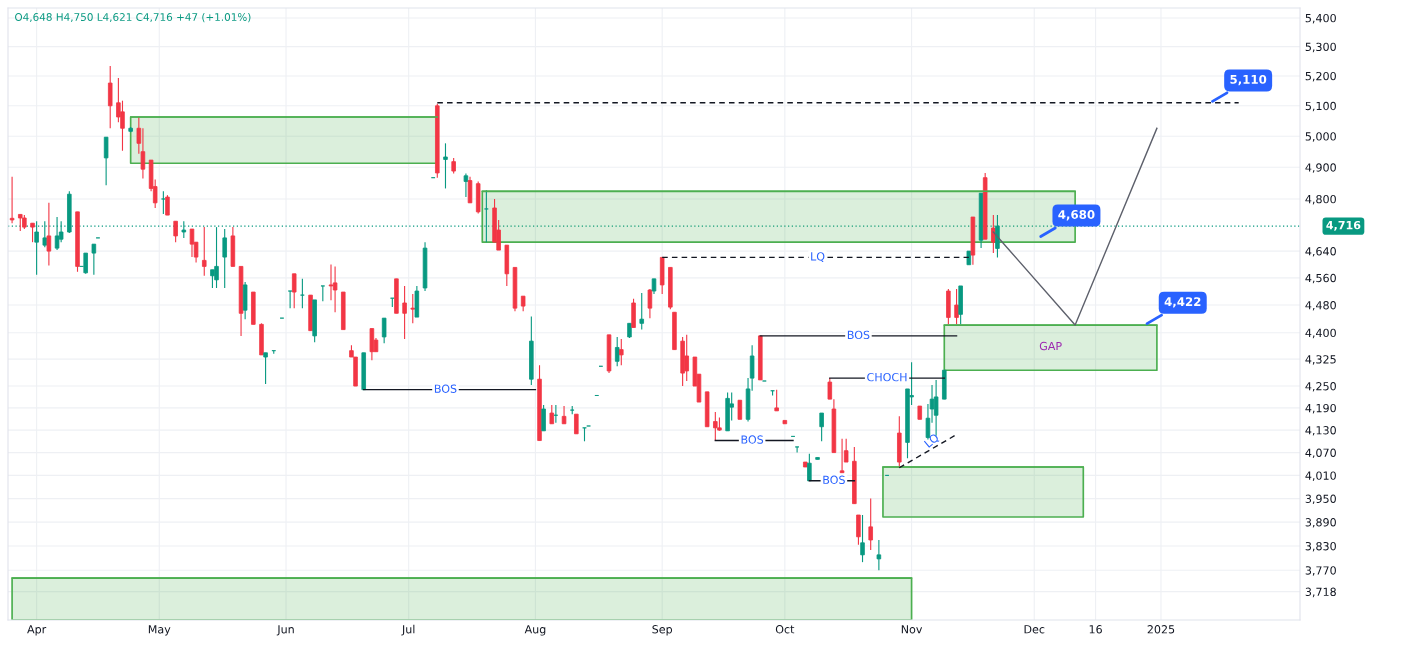  Describe the element at coordinates (1320, 47) in the screenshot. I see `y-tick-label: 5,300` at that location.